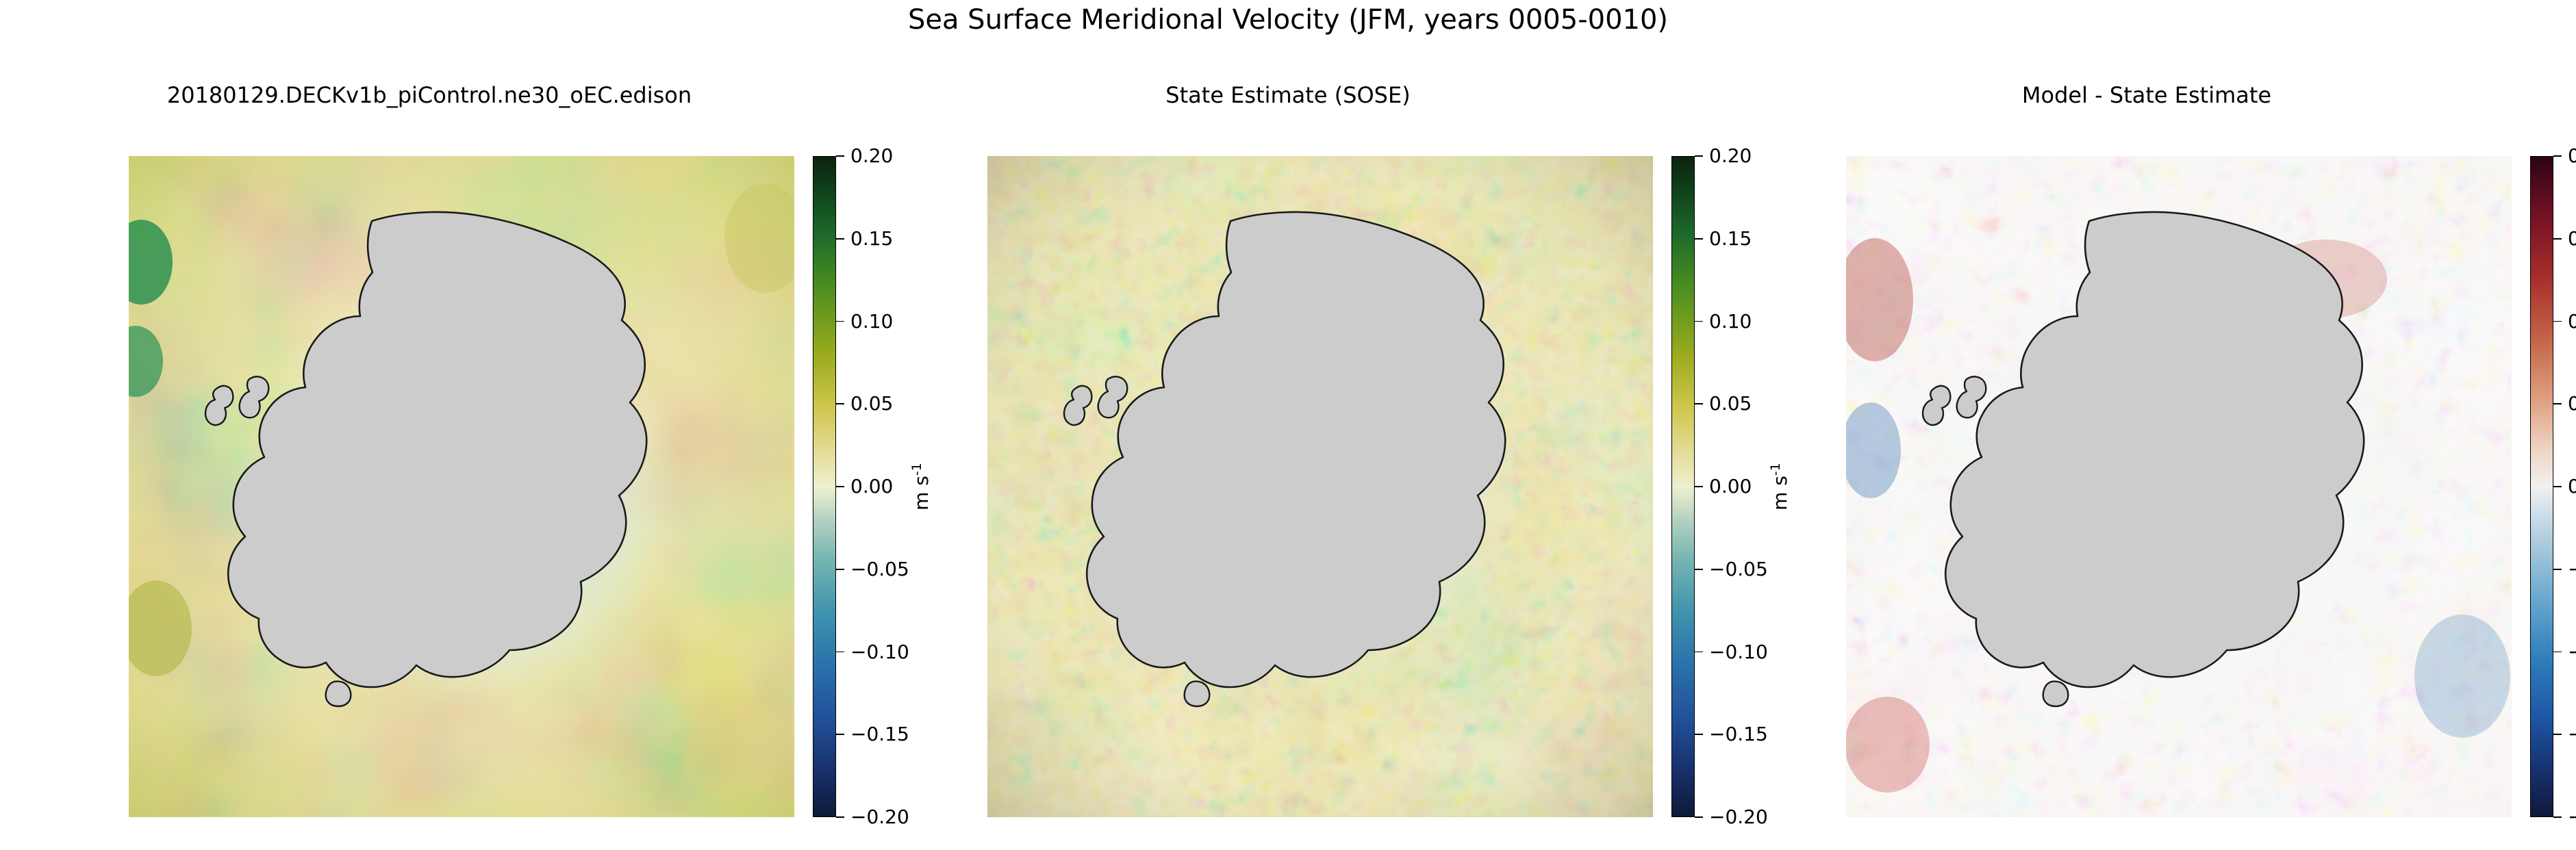 This screenshot has height=850, width=2576. I want to click on colorbar-model: 0.20 0.15 0.10 0.05 0.00 −0.05, so click(873, 487).